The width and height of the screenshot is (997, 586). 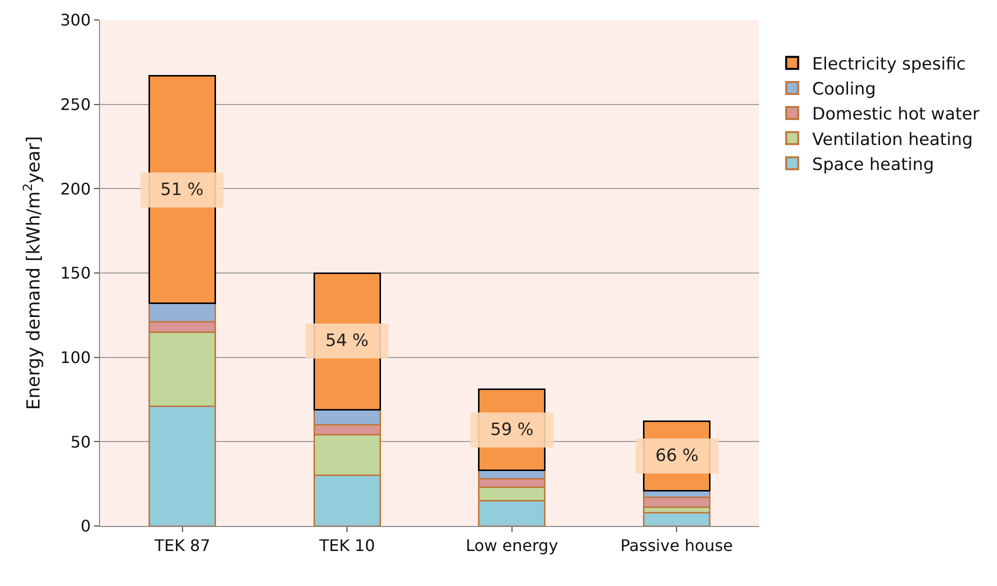 I want to click on legend-label: Domestic hot water, so click(x=896, y=114).